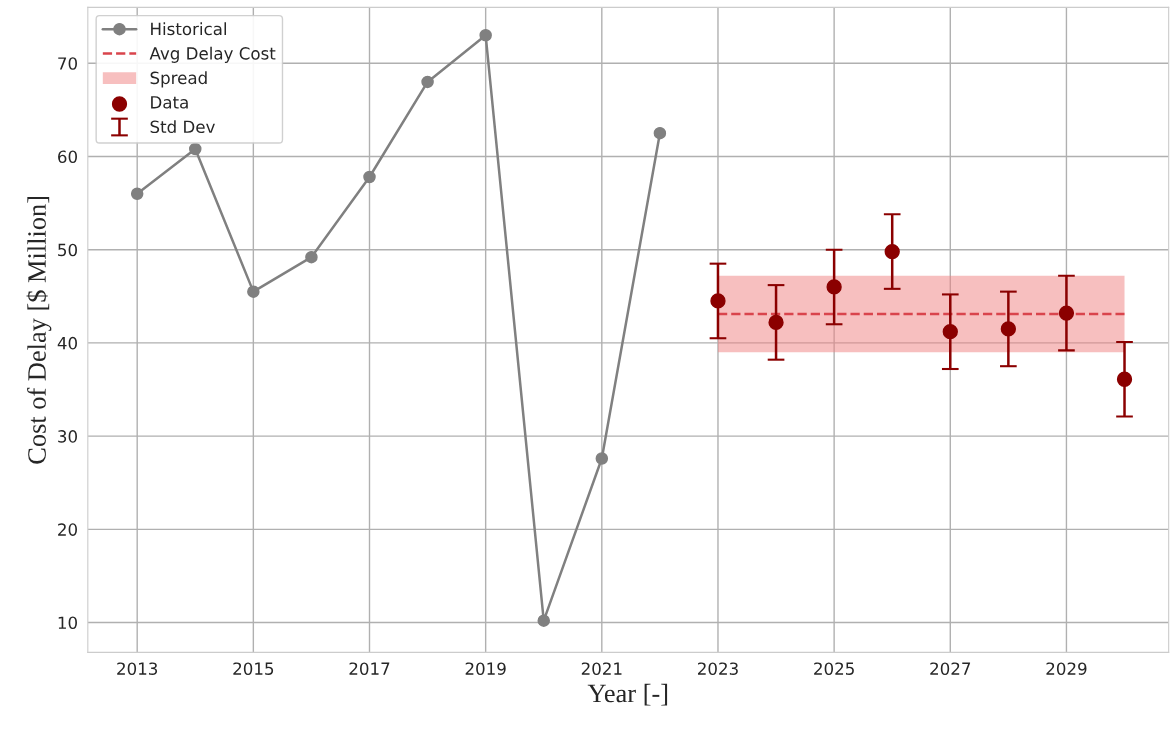 Image resolution: width=1171 pixels, height=733 pixels. What do you see at coordinates (137, 668) in the screenshot?
I see `x-tick-label: 2013` at bounding box center [137, 668].